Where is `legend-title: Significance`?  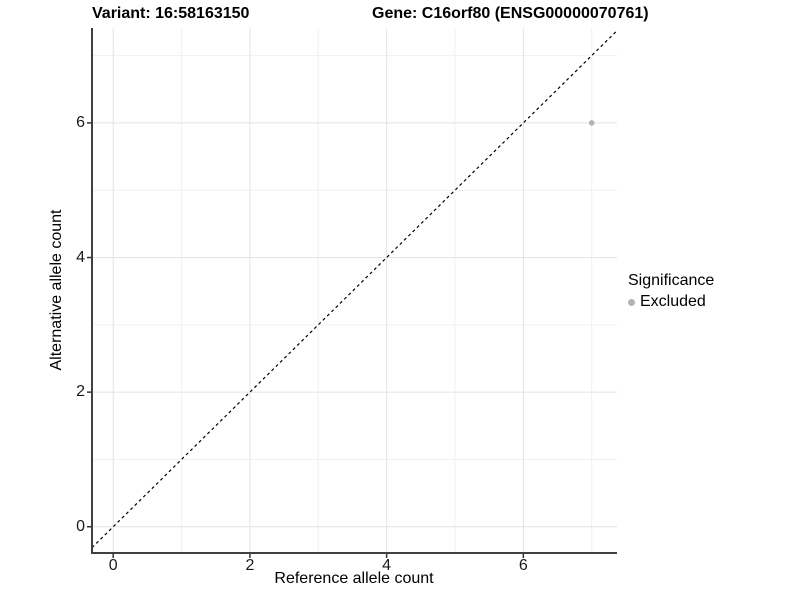
legend-title: Significance is located at coordinates (671, 280).